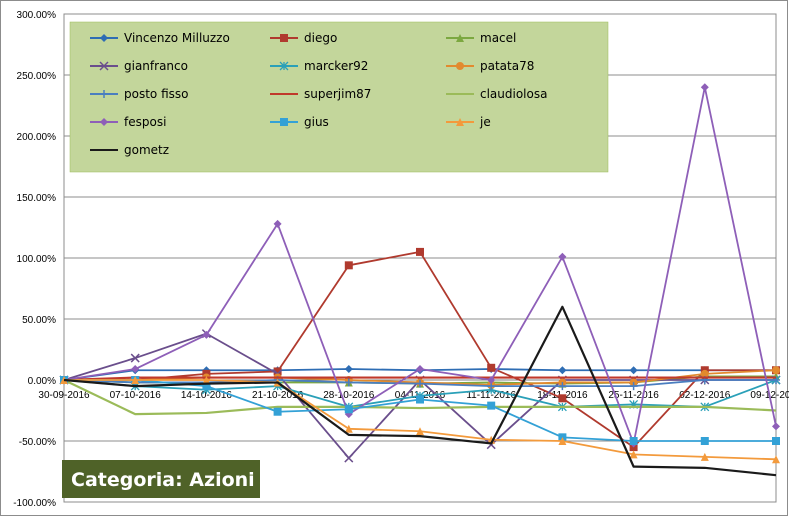 The height and width of the screenshot is (517, 789). I want to click on category-badge-label: Categoria: Azioni, so click(163, 480).